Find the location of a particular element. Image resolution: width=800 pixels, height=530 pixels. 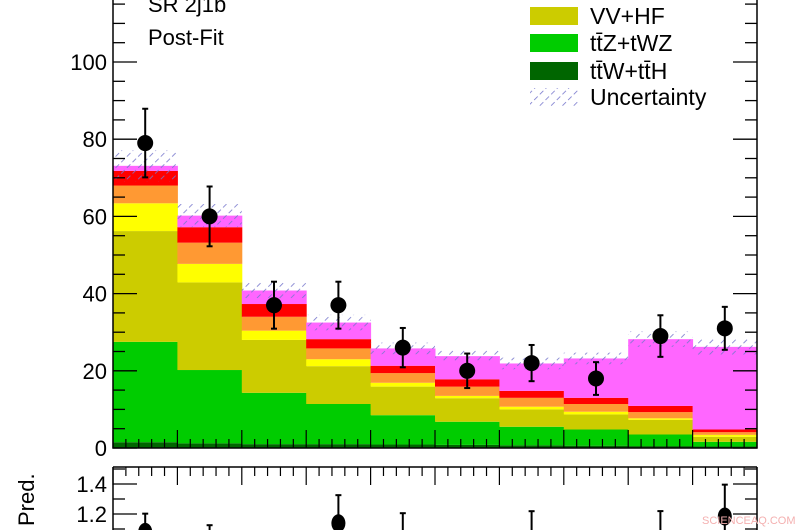

ratio-y-tick-label: 1.2 is located at coordinates (91, 514).